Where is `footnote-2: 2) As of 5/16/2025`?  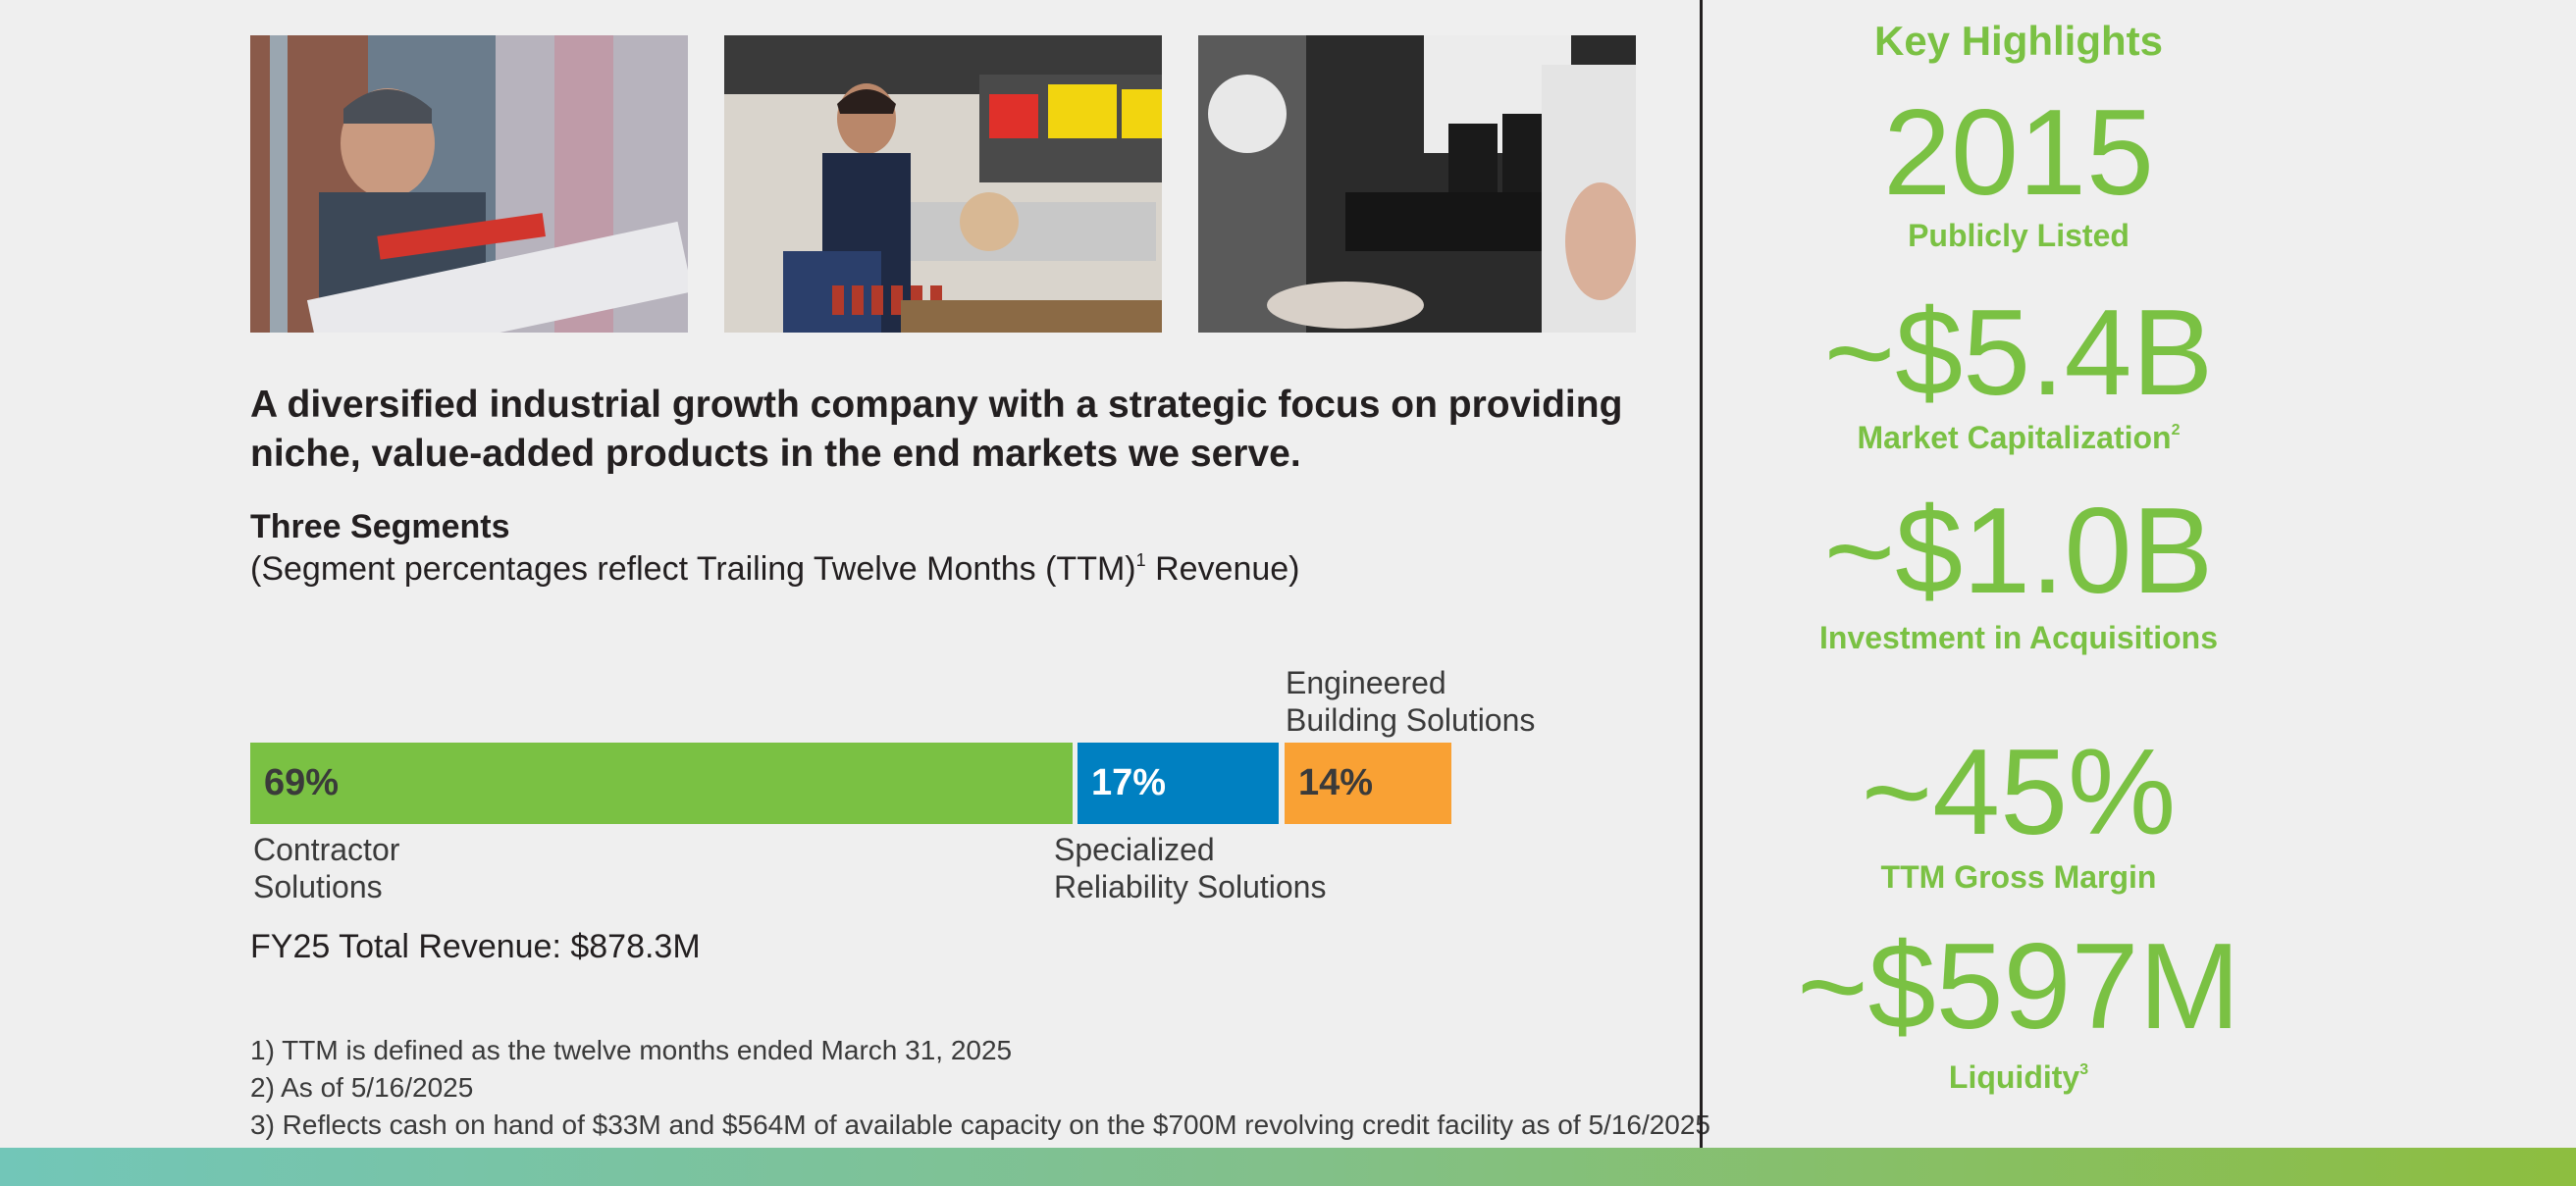 footnote-2: 2) As of 5/16/2025 is located at coordinates (362, 1087).